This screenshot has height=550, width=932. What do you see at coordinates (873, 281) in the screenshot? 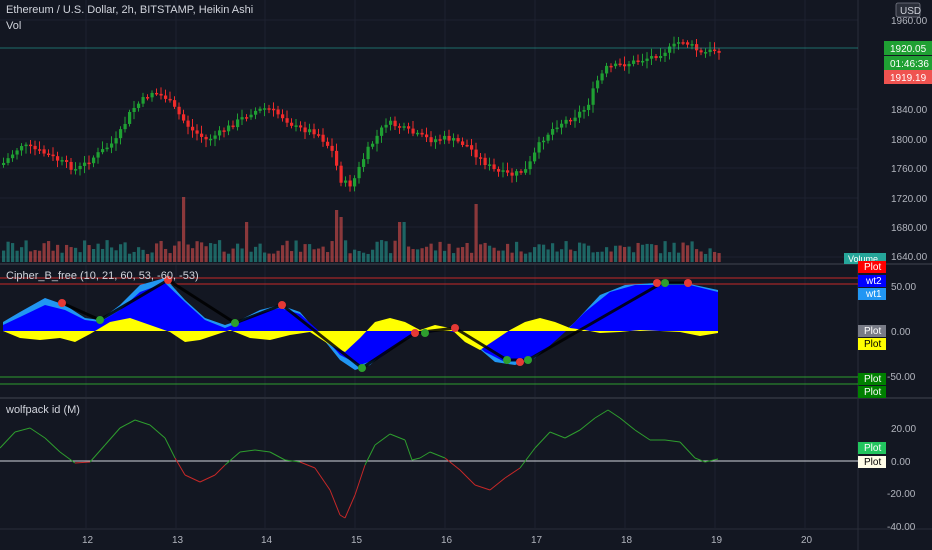
I see `wt2-label: wt2` at bounding box center [873, 281].